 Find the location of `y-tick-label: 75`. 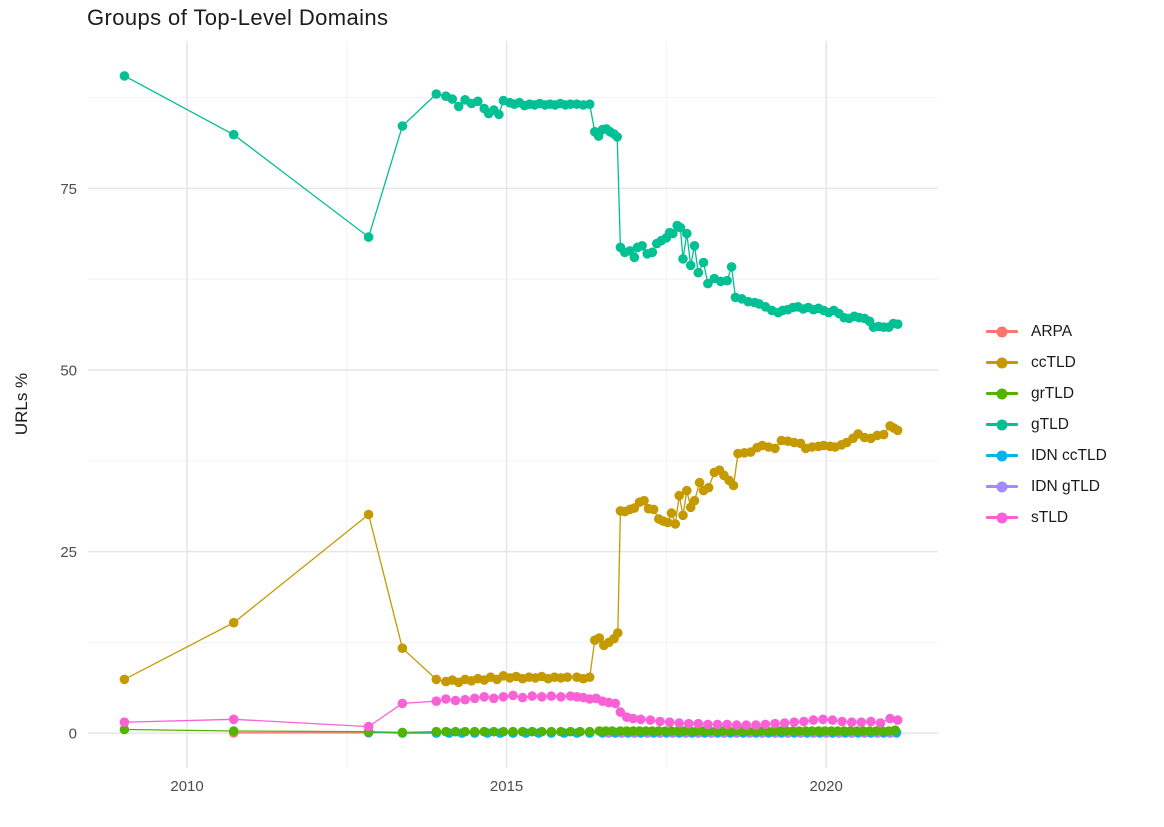

y-tick-label: 75 is located at coordinates (68, 189).